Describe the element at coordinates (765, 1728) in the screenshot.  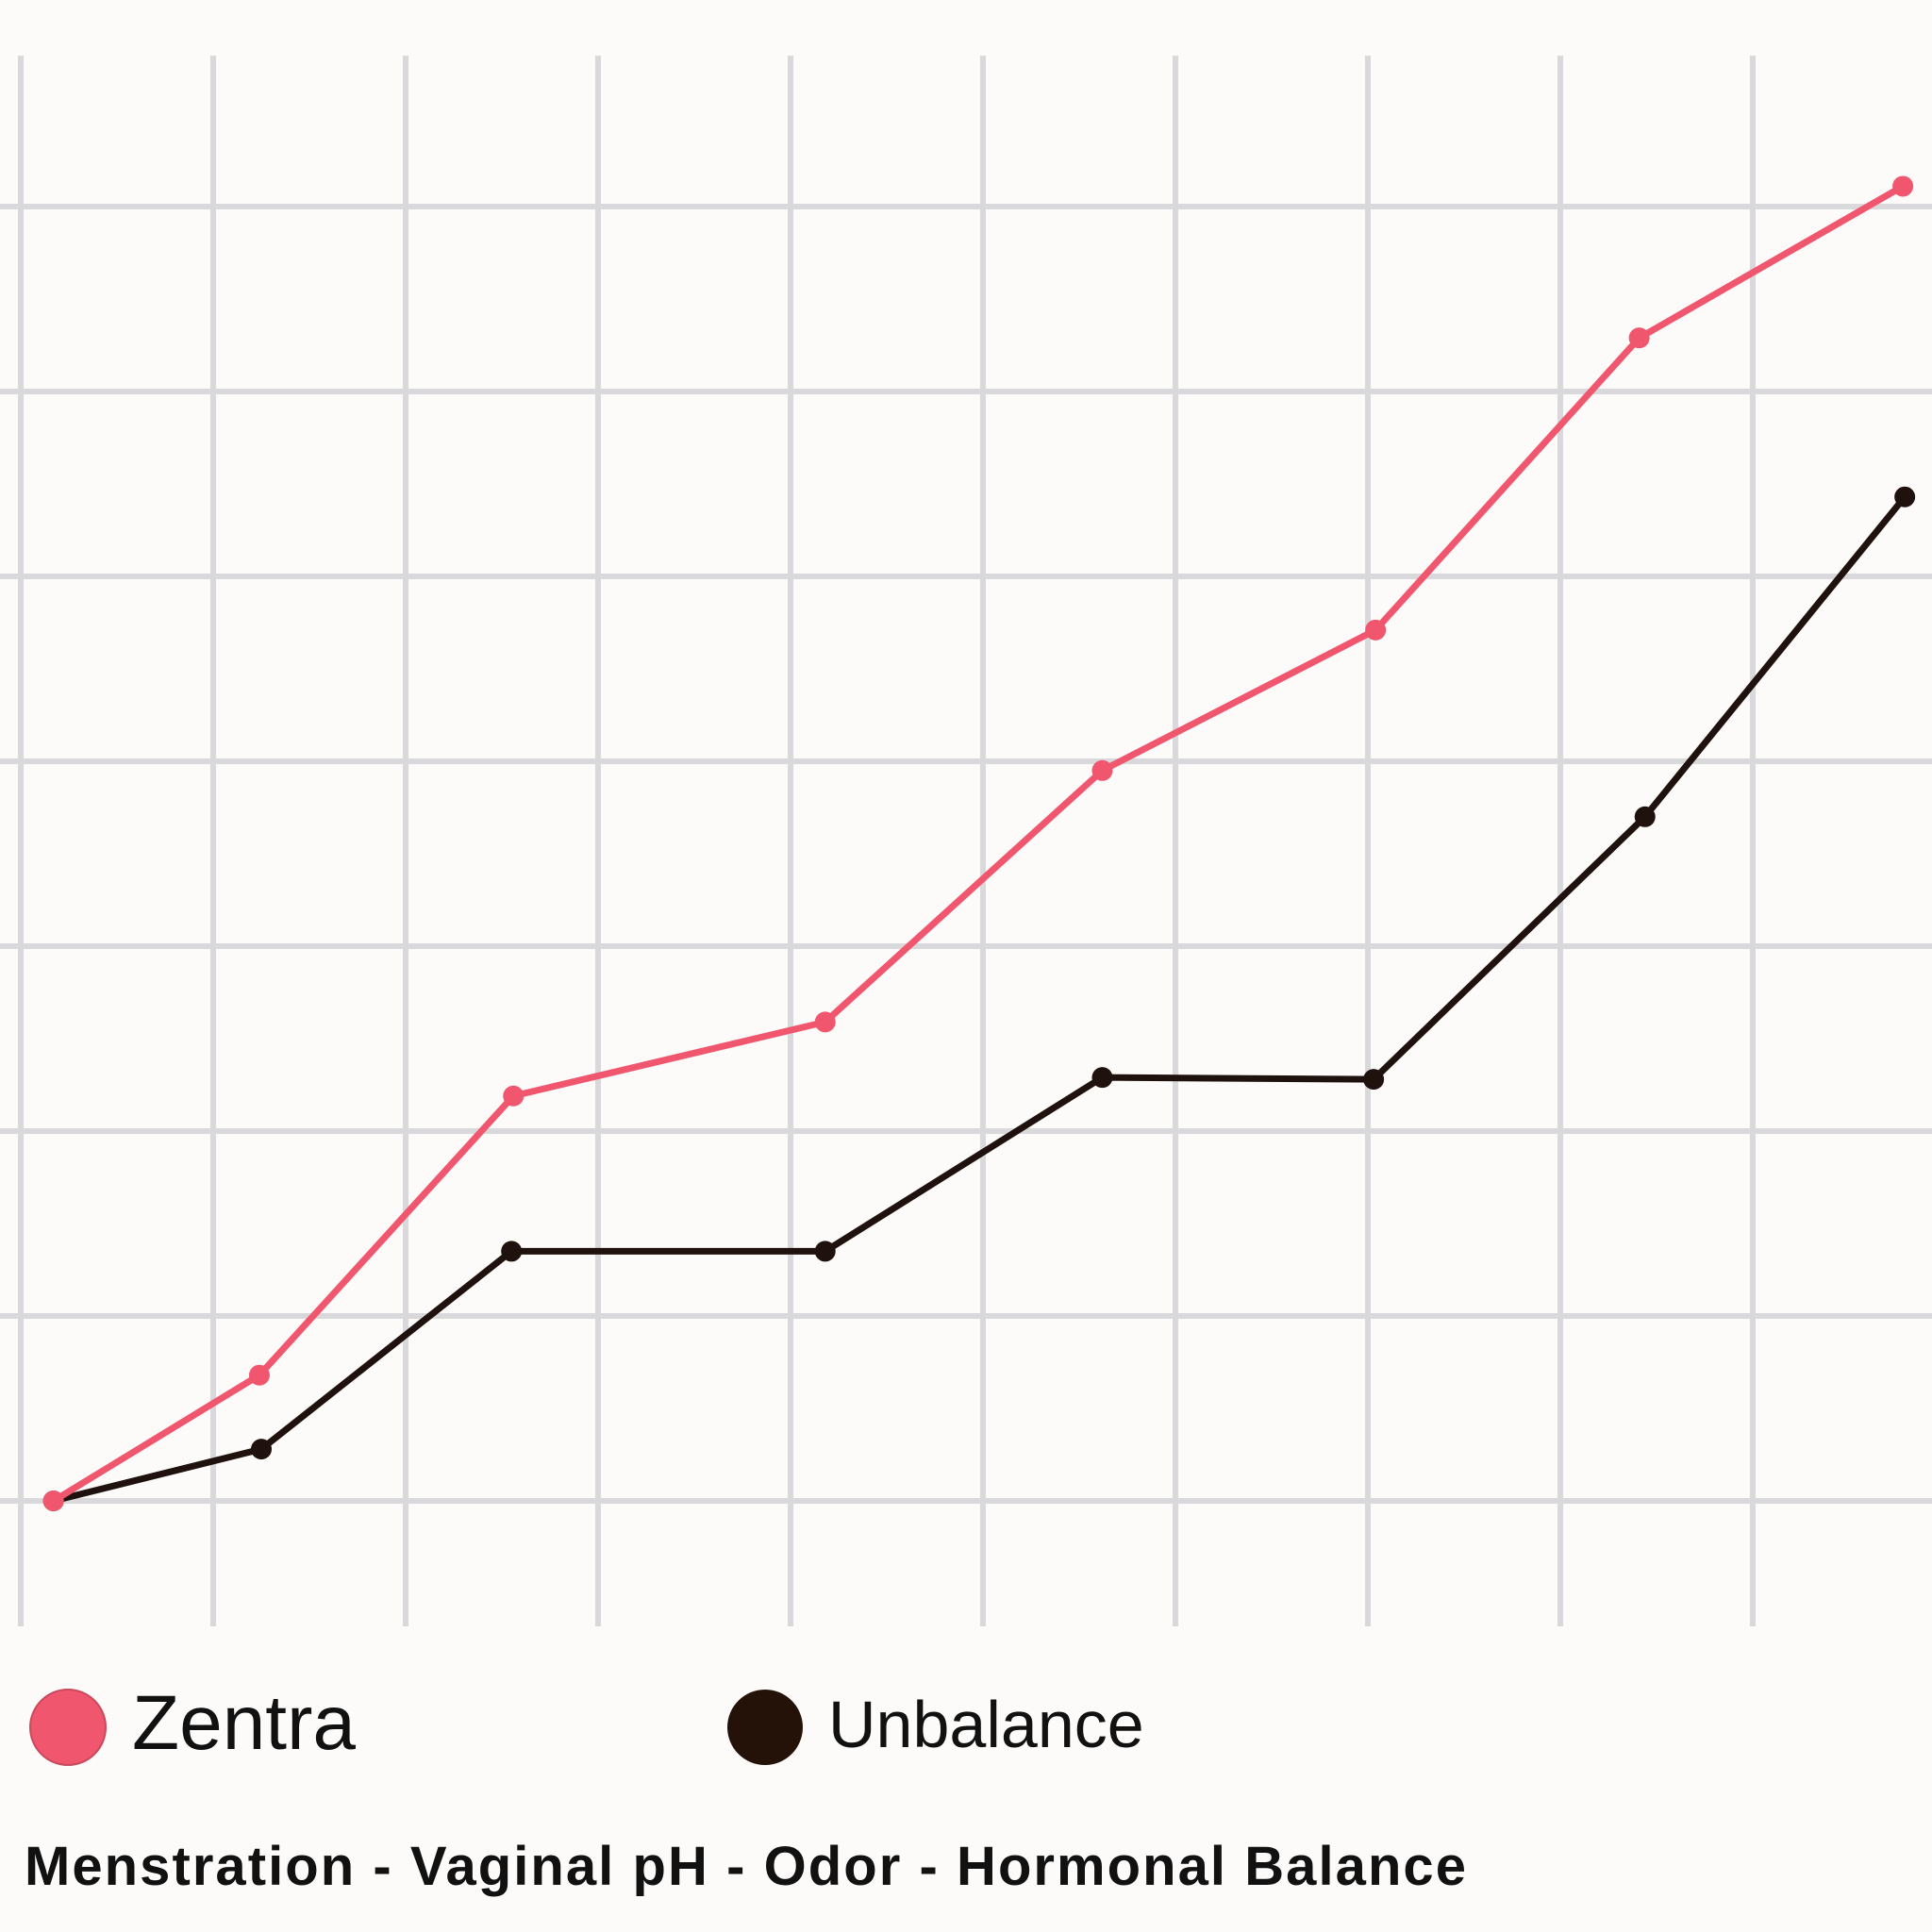
I see `legend-marker-unbalance` at that location.